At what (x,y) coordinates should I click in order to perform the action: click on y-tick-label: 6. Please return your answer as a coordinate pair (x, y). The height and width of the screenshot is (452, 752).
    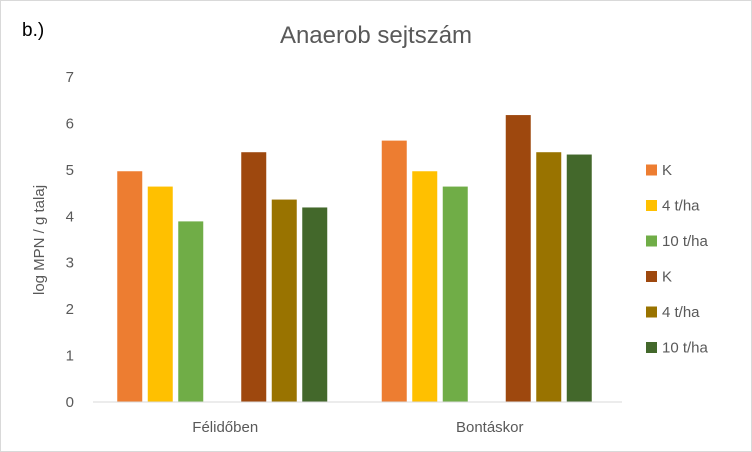
    Looking at the image, I should click on (70, 123).